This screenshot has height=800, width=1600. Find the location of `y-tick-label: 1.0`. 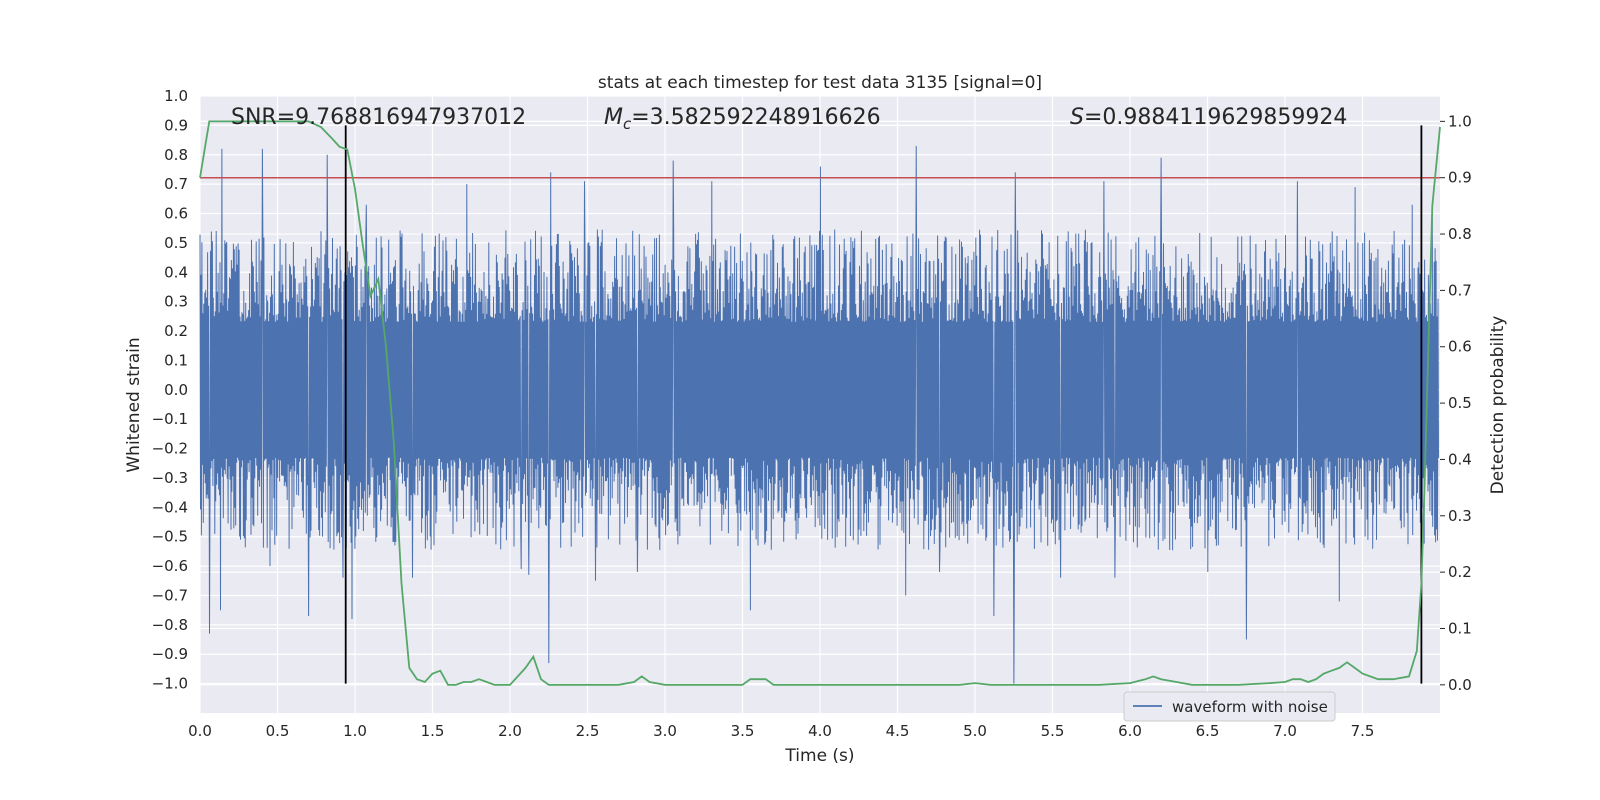

y-tick-label: 1.0 is located at coordinates (176, 96).